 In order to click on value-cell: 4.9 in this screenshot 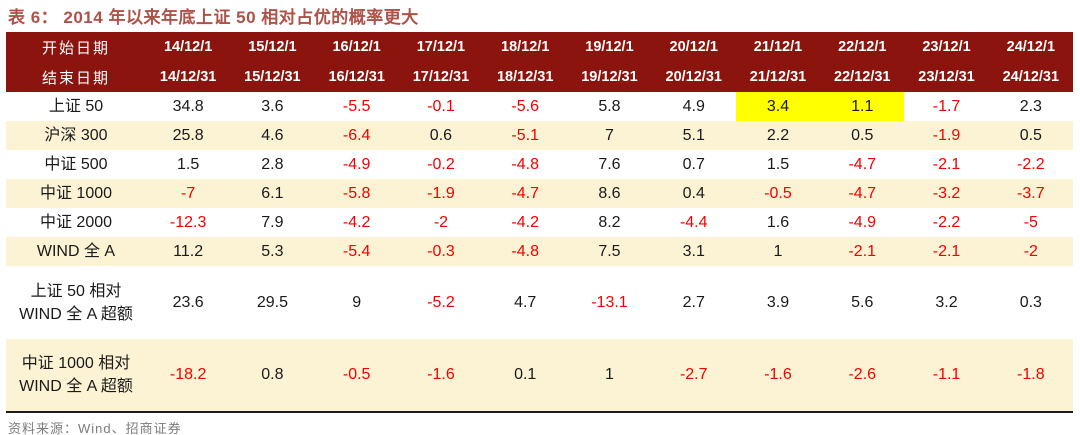, I will do `click(693, 106)`.